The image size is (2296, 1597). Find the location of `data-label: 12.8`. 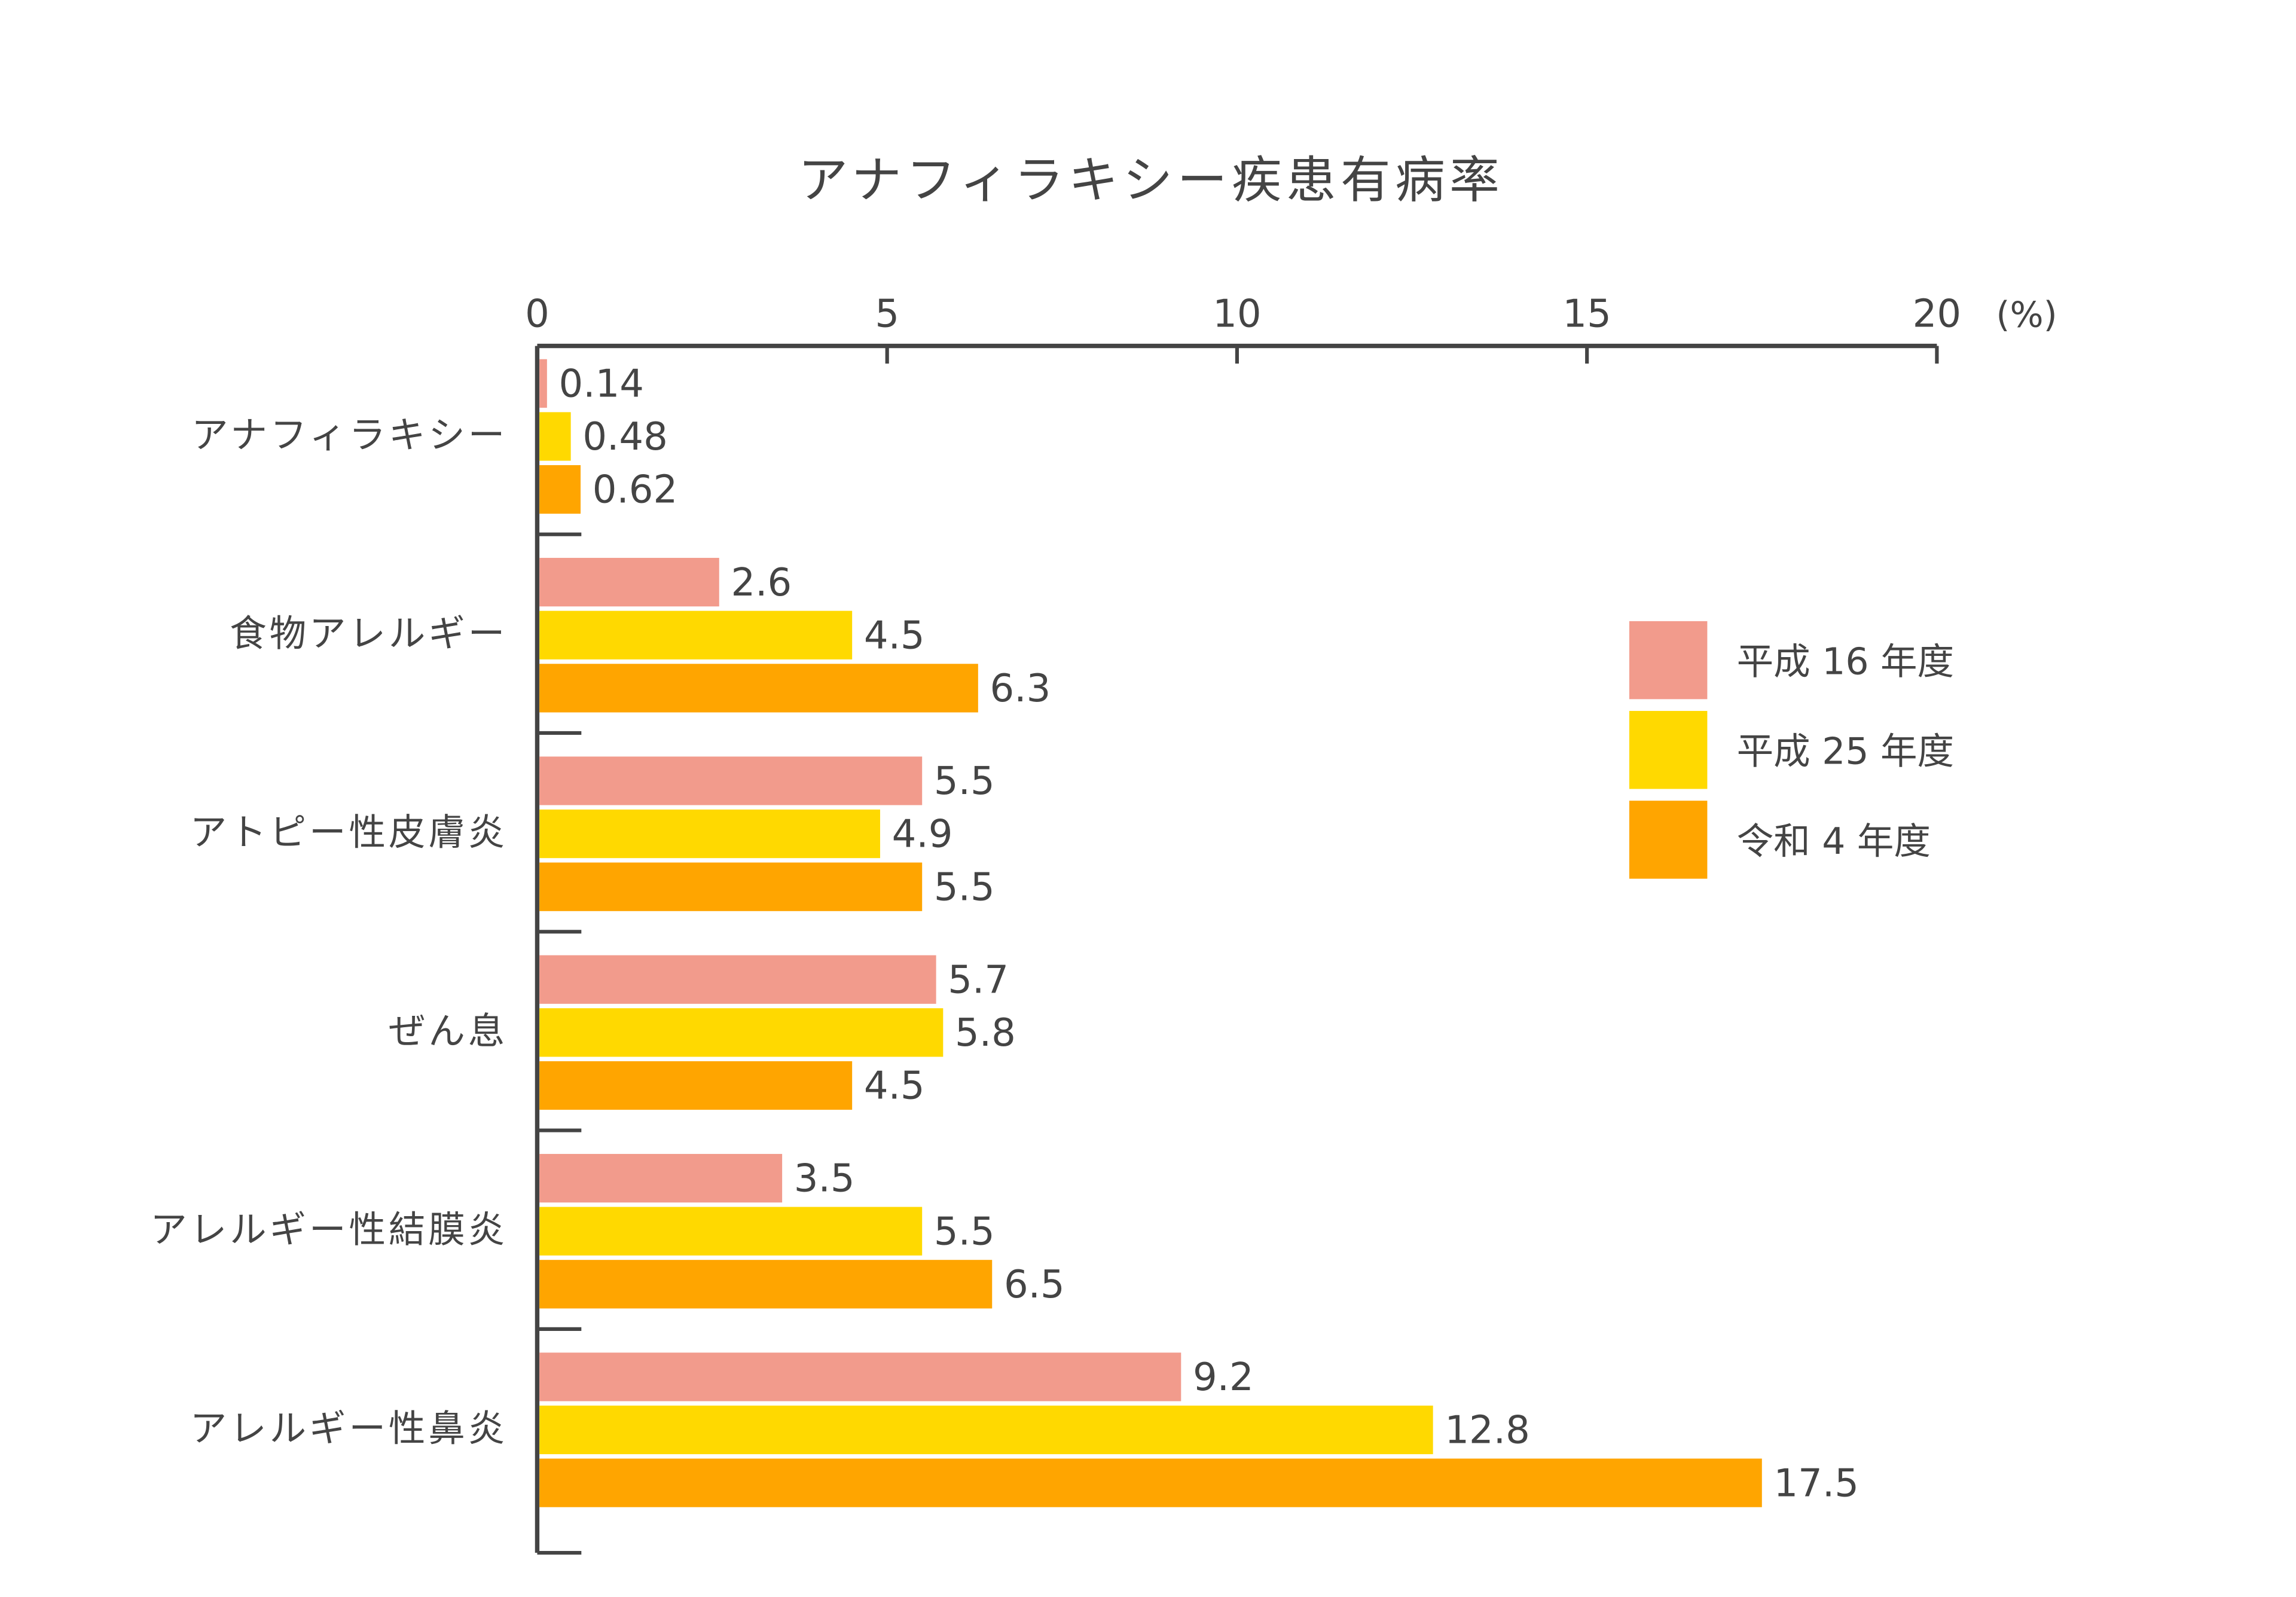

data-label: 12.8 is located at coordinates (1487, 1431).